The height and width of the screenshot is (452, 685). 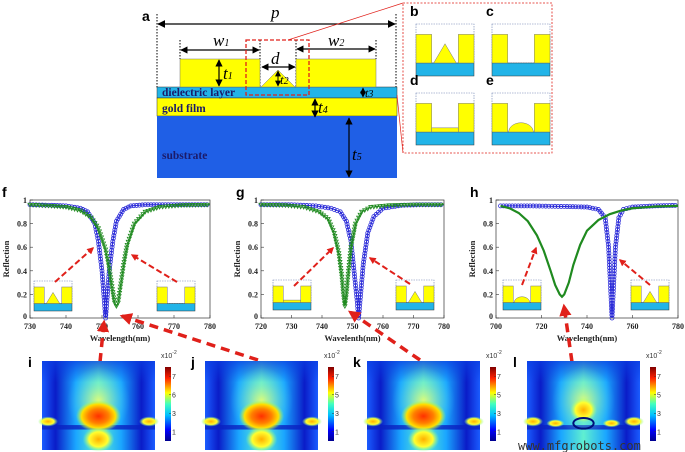 I want to click on unit-cell-outline, so click(x=522, y=291).